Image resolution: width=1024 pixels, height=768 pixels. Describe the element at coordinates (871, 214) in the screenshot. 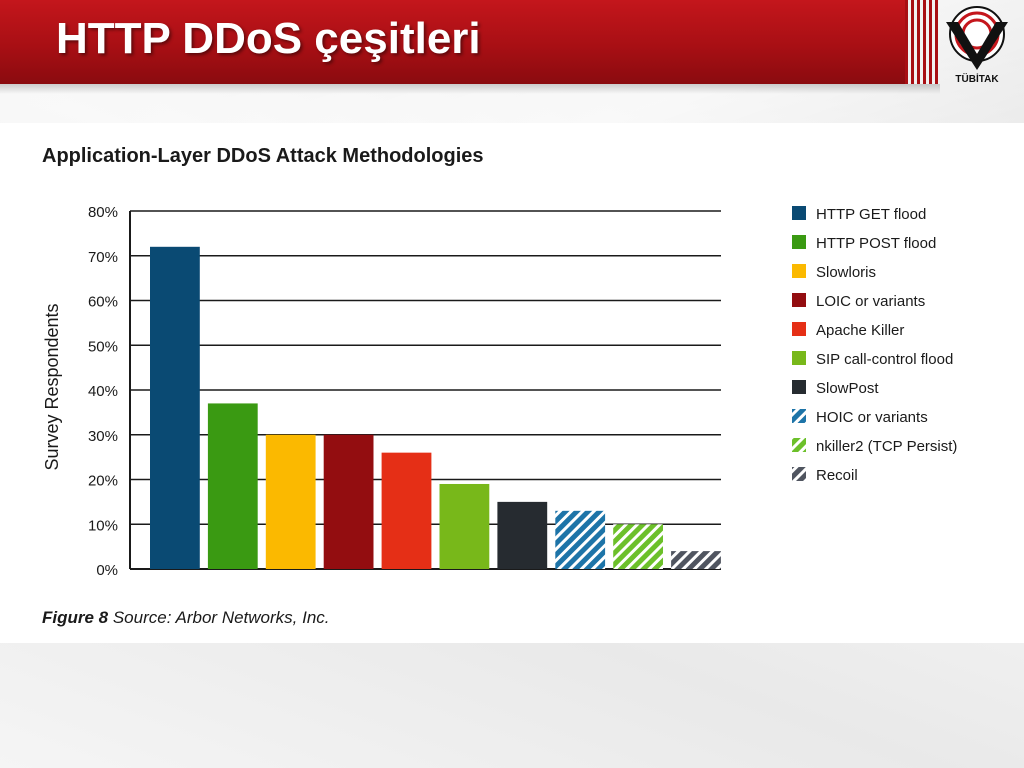

I see `legend-label: HTTP GET flood` at that location.